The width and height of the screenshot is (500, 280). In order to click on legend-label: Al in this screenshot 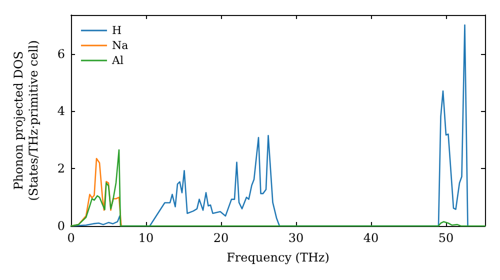, I will do `click(117, 60)`.